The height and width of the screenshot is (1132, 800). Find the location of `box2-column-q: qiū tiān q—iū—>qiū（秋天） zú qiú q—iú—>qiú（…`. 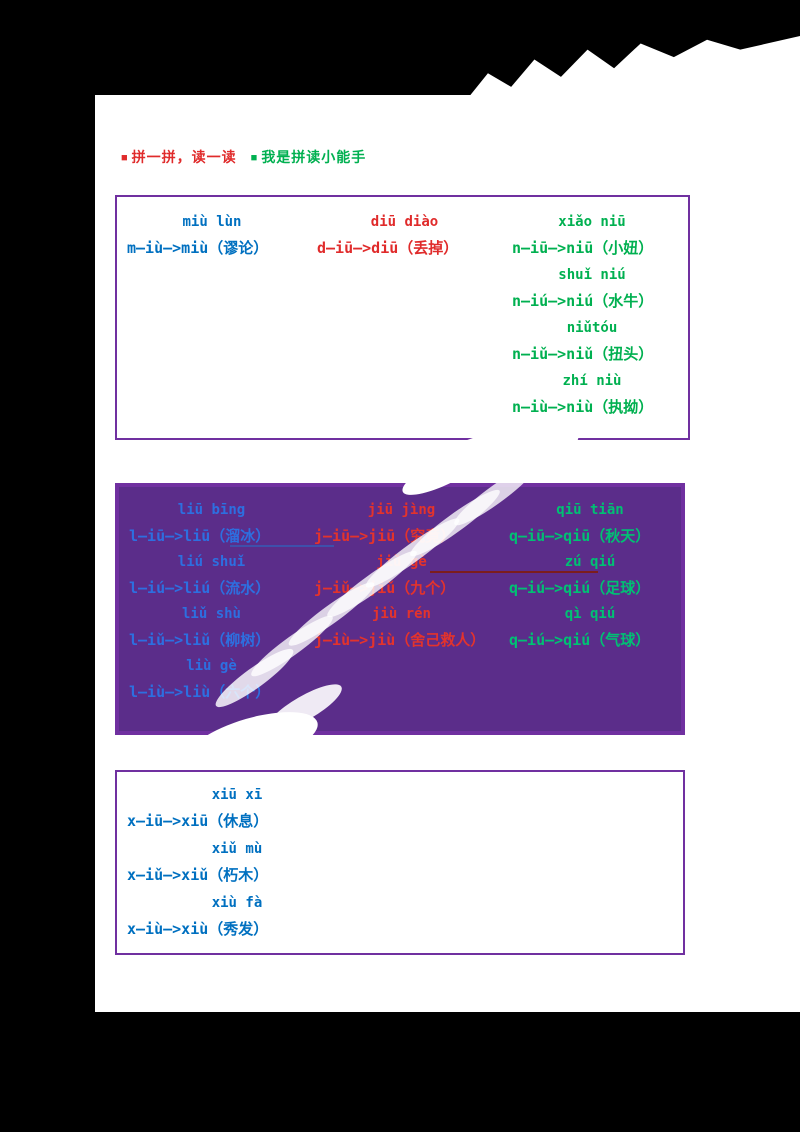

box2-column-q: qiū tiān q—iū—>qiū（秋天） zú qiú q—iú—>qiú（… is located at coordinates (590, 601).